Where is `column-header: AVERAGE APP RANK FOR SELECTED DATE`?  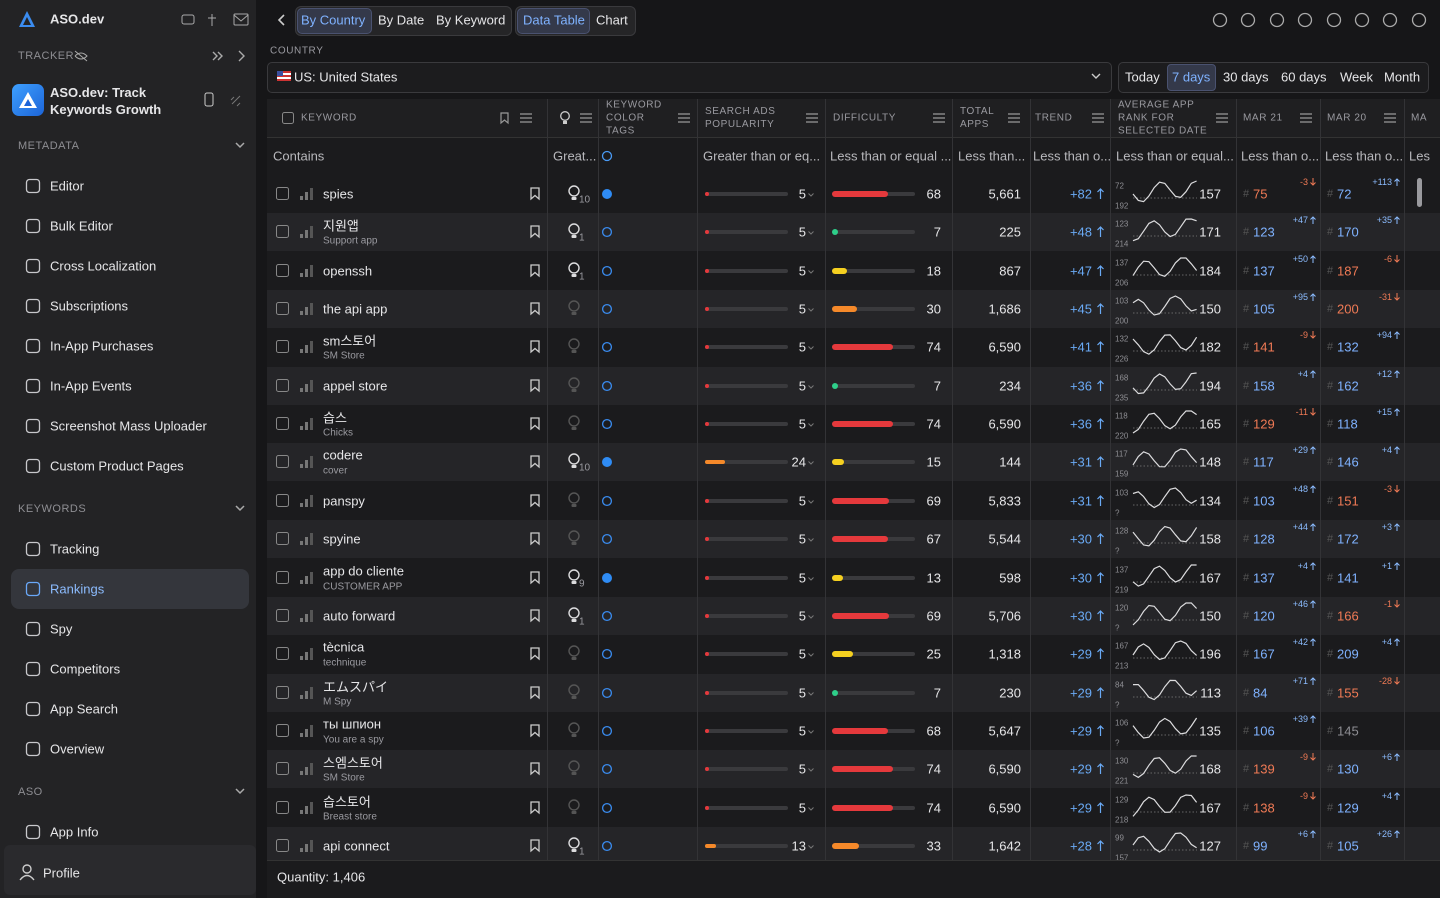 column-header: AVERAGE APP RANK FOR SELECTED DATE is located at coordinates (1163, 118).